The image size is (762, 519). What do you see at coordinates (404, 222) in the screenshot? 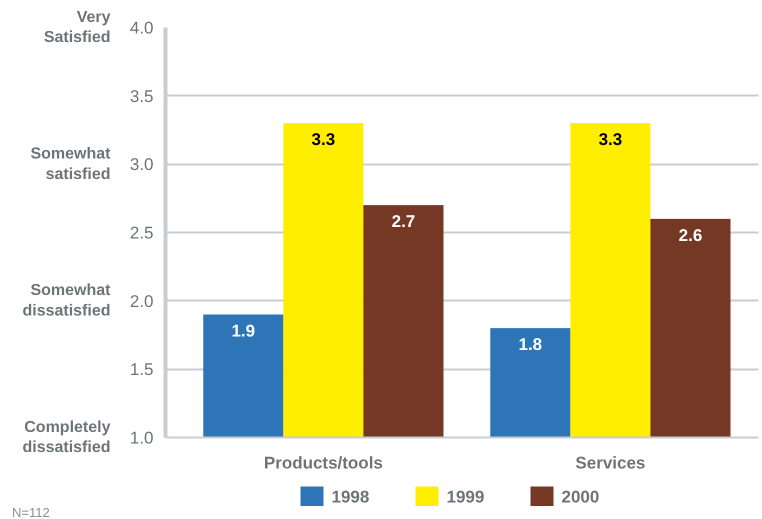
I see `data-label: 2.7` at bounding box center [404, 222].